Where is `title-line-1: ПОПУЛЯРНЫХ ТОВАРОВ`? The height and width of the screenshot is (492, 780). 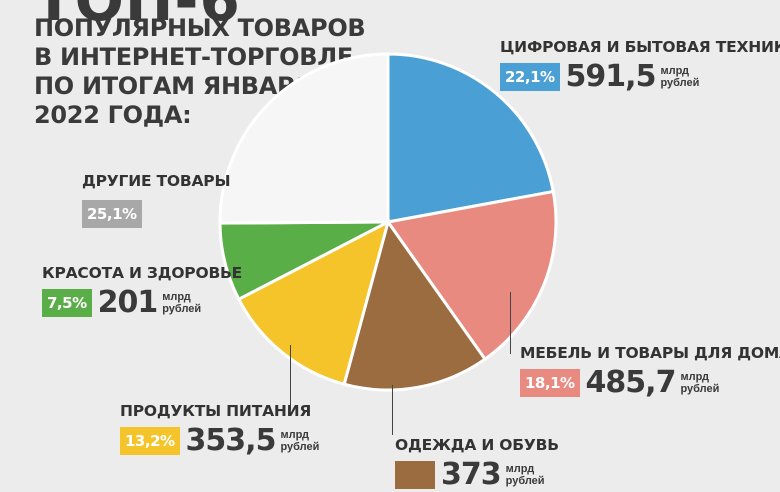
title-line-1: ПОПУЛЯРНЫХ ТОВАРОВ is located at coordinates (200, 28).